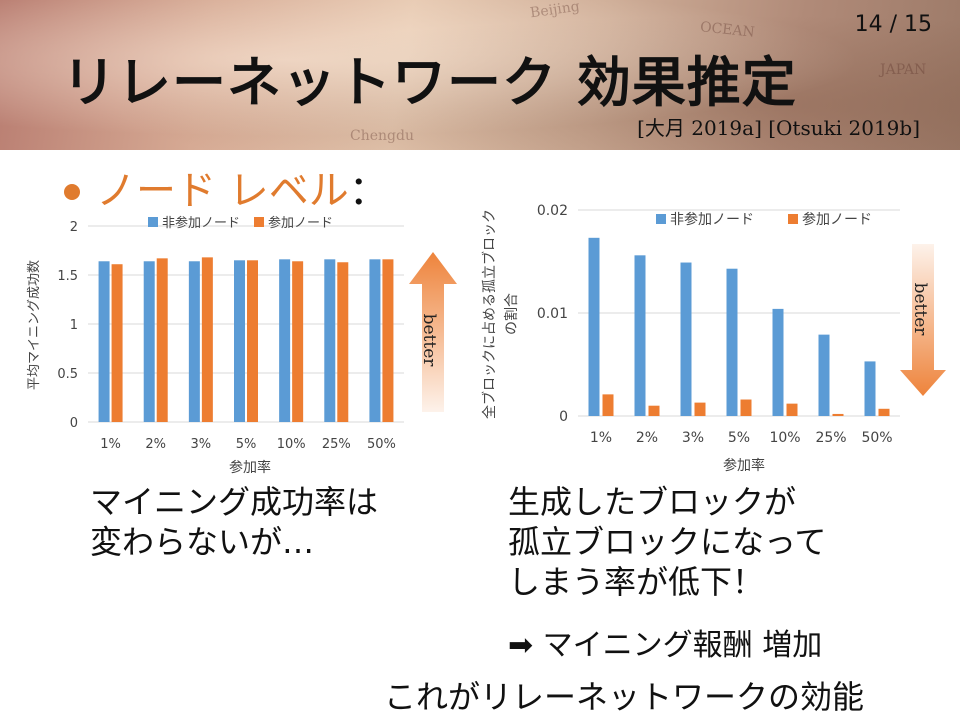 The image size is (960, 720). What do you see at coordinates (72, 192) in the screenshot?
I see `bullet-dot-icon` at bounding box center [72, 192].